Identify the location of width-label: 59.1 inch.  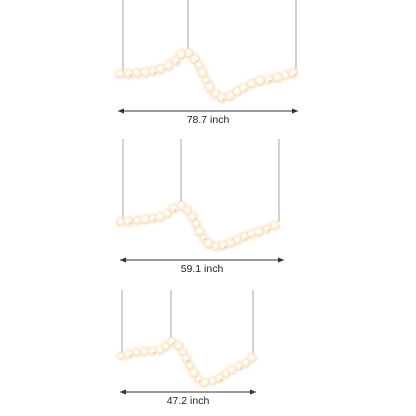
(202, 269).